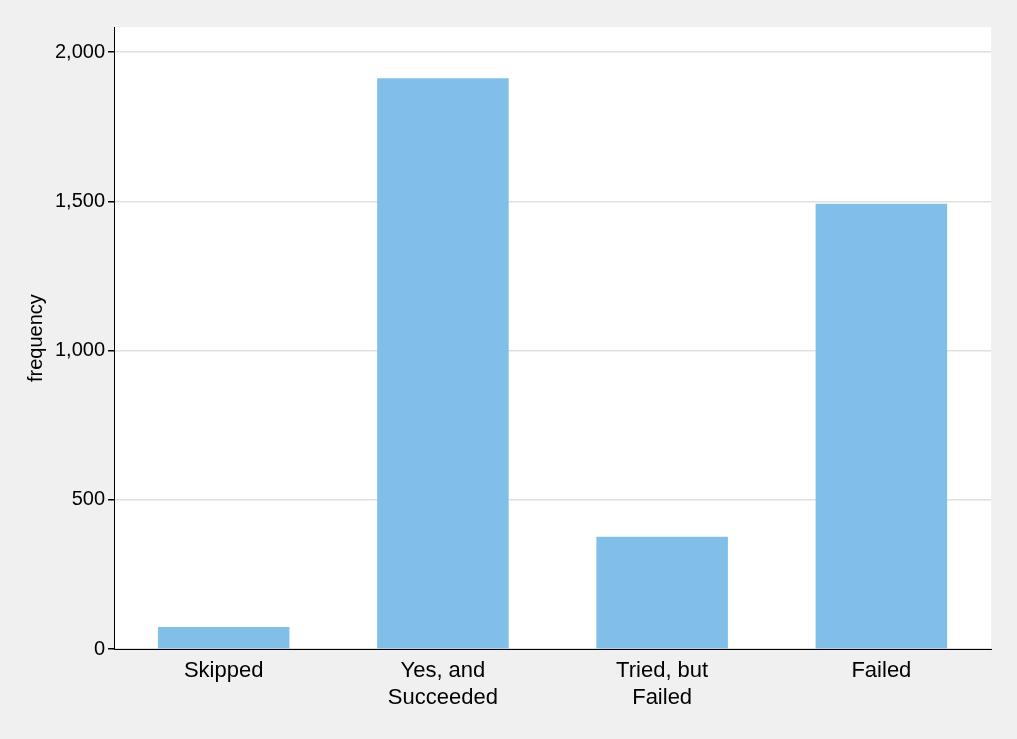 The height and width of the screenshot is (739, 1017). Describe the element at coordinates (34, 338) in the screenshot. I see `y-axis-title: frequency` at that location.